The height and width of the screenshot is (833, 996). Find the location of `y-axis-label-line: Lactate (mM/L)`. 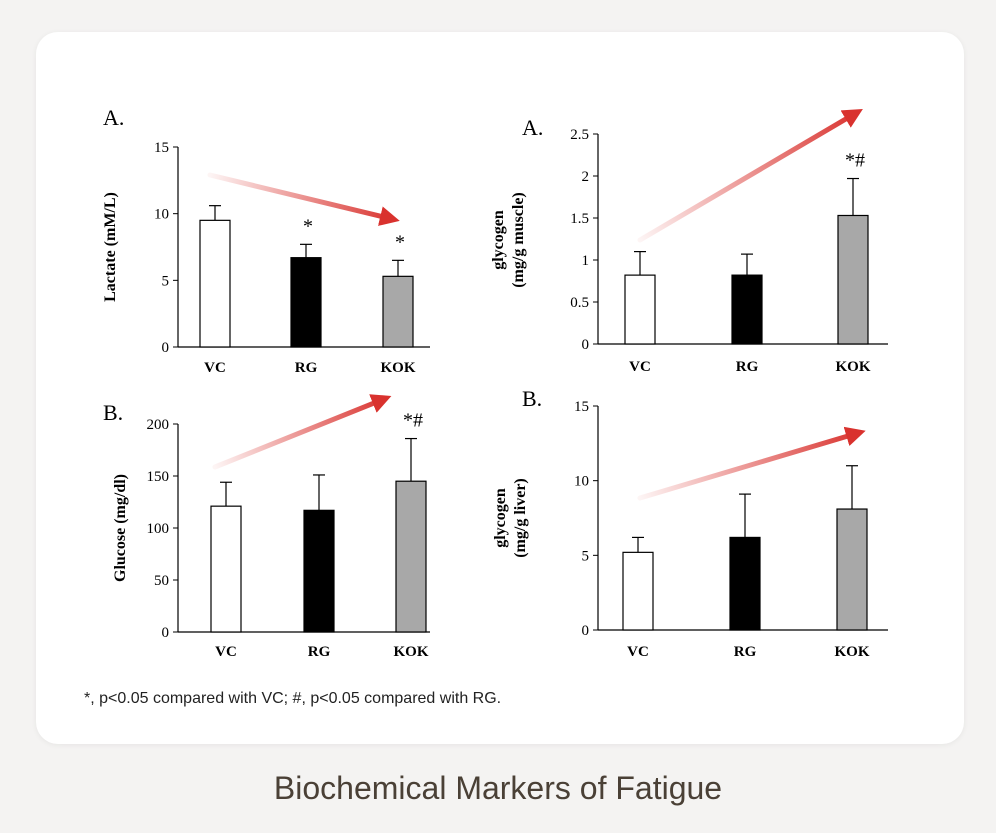

y-axis-label-line: Lactate (mM/L) is located at coordinates (110, 247).